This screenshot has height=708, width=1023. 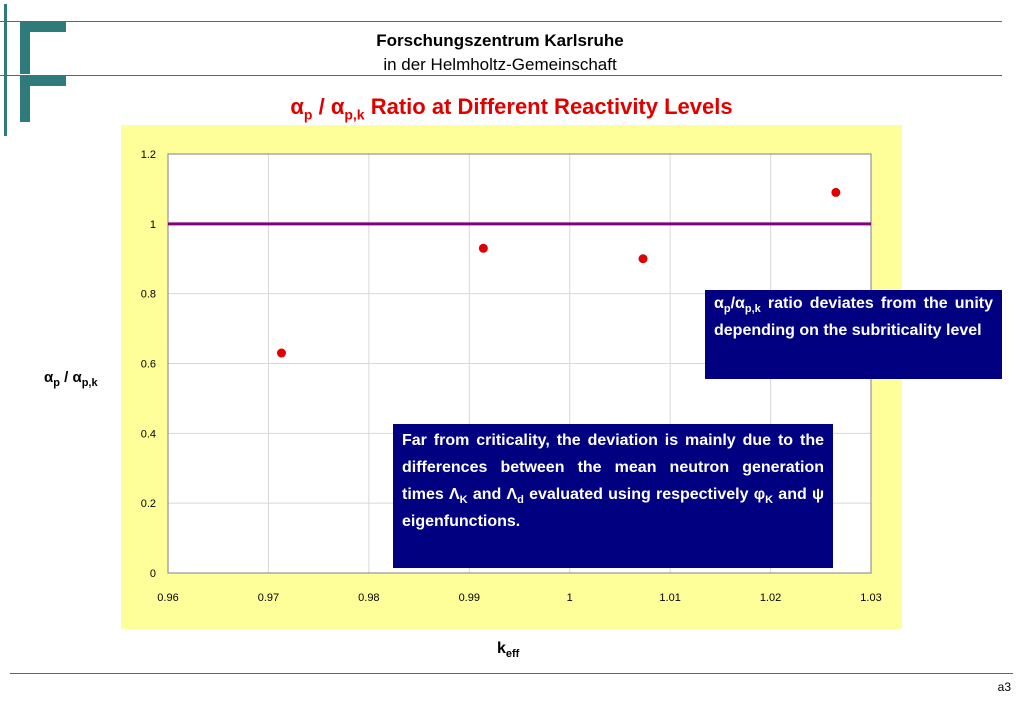 I want to click on x-axis-label: keff, so click(x=508, y=650).